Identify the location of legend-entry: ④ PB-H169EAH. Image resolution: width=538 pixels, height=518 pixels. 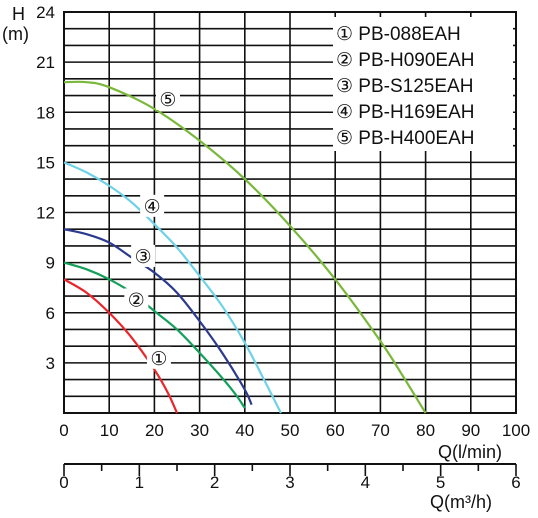
(405, 112).